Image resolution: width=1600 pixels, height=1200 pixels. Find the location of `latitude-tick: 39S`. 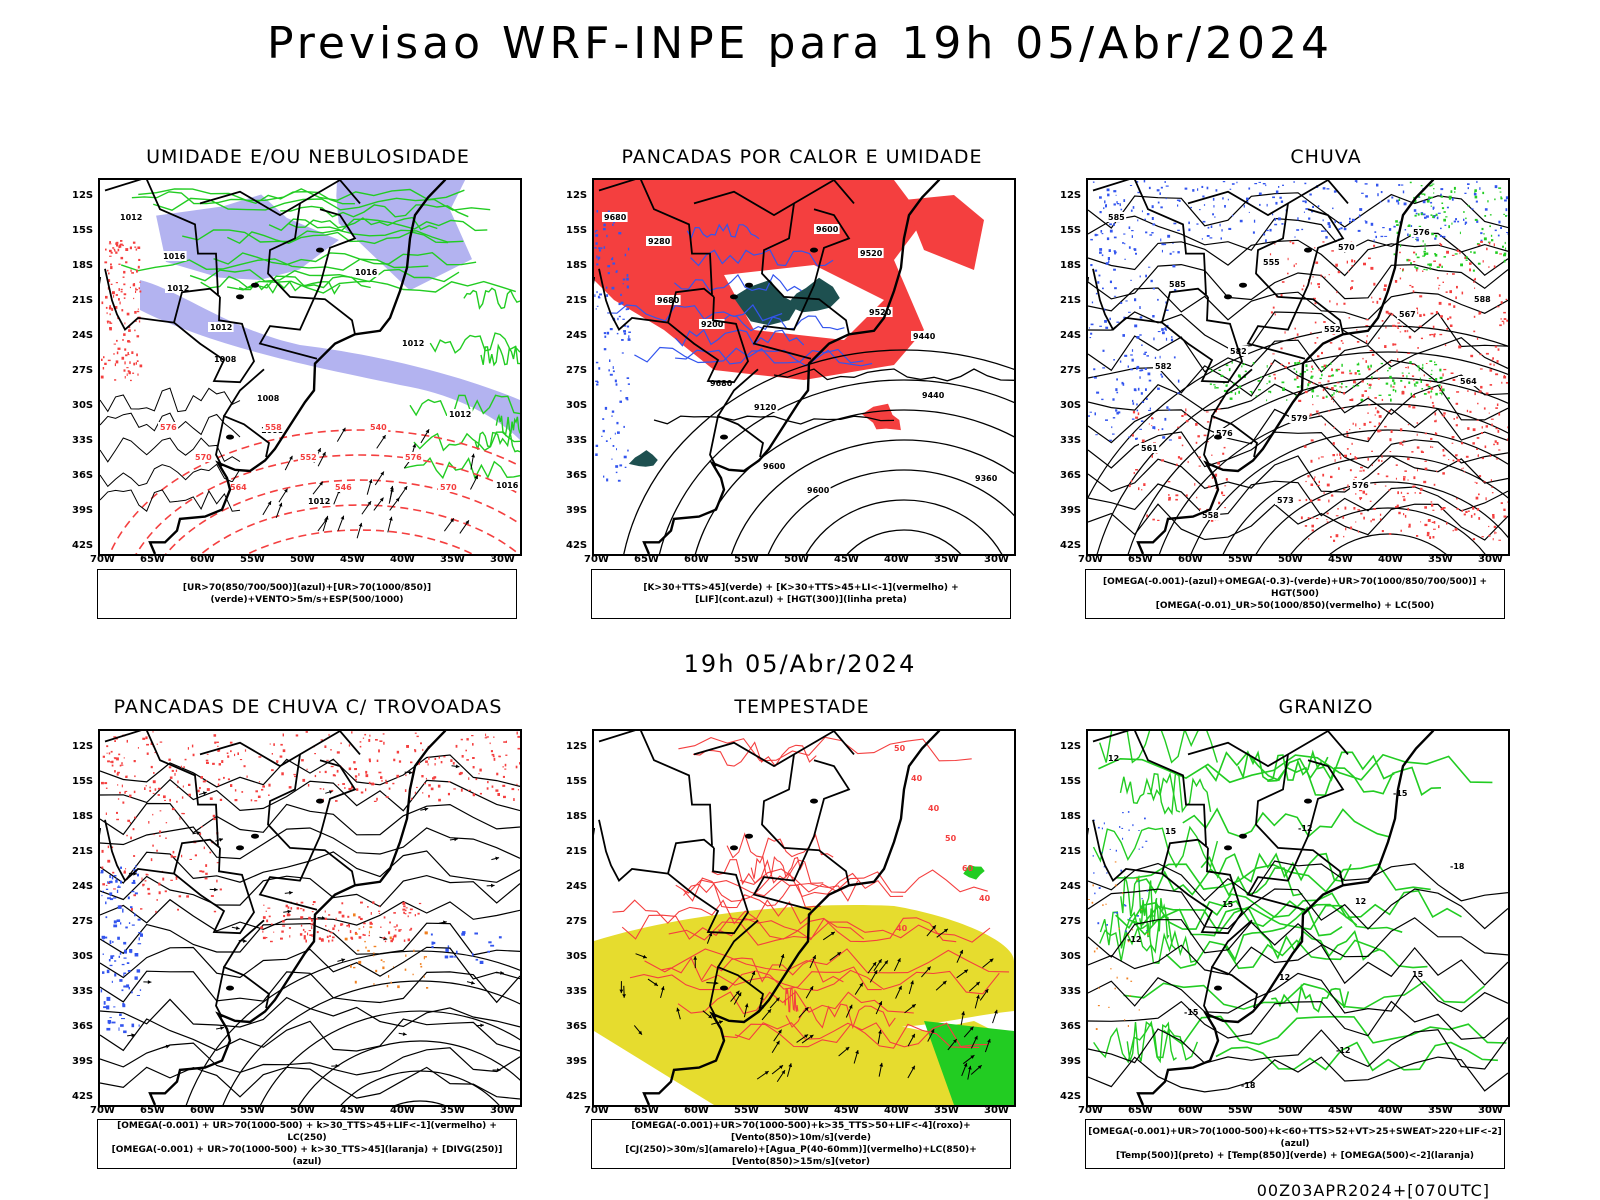

latitude-tick: 39S is located at coordinates (83, 1061).